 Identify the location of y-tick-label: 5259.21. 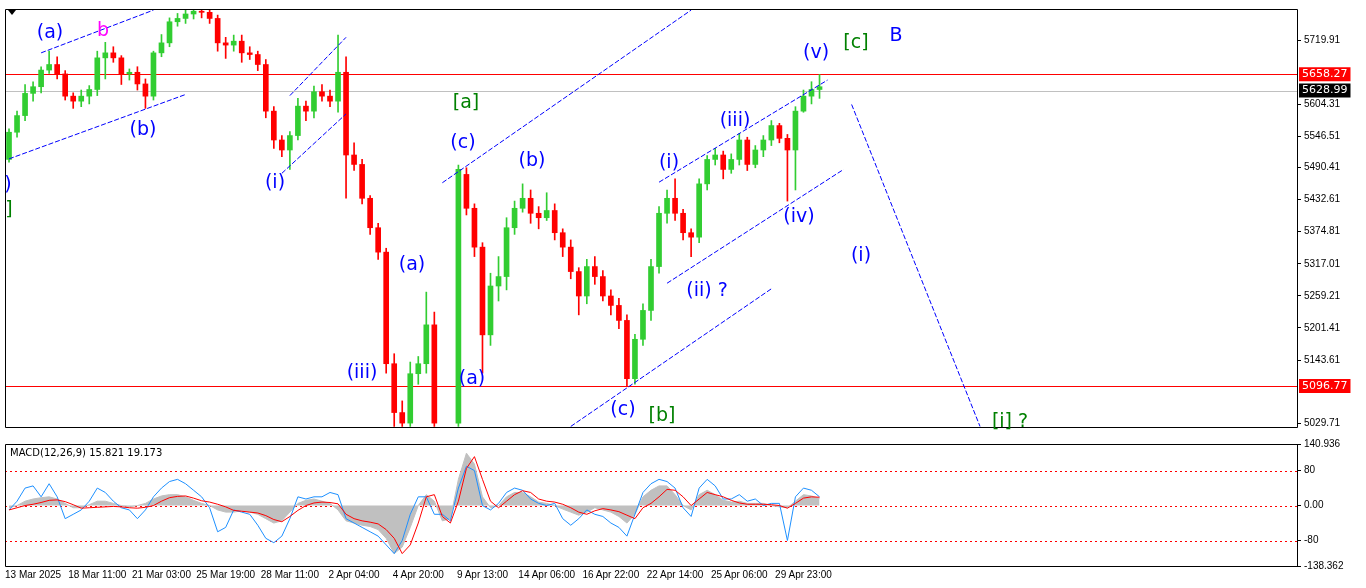
(1322, 295).